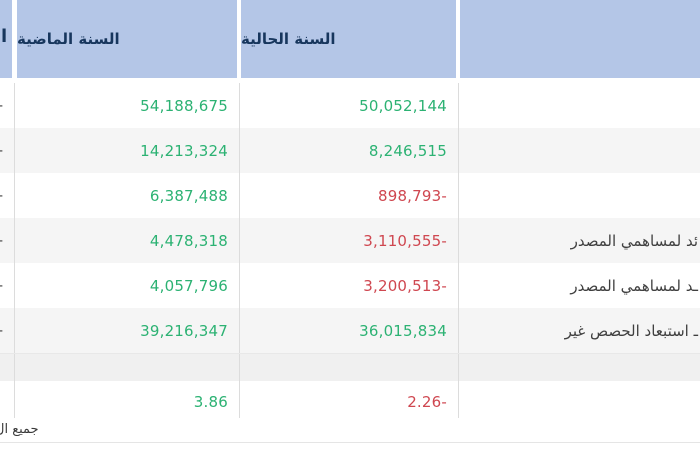 Image resolution: width=700 pixels, height=450 pixels. I want to click on past-year-value: 14,213,324, so click(184, 150).